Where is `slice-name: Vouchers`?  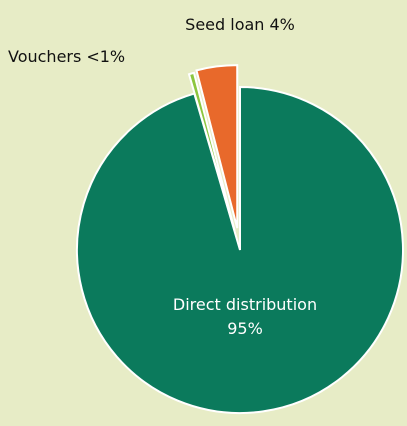
slice-name: Vouchers is located at coordinates (44, 56).